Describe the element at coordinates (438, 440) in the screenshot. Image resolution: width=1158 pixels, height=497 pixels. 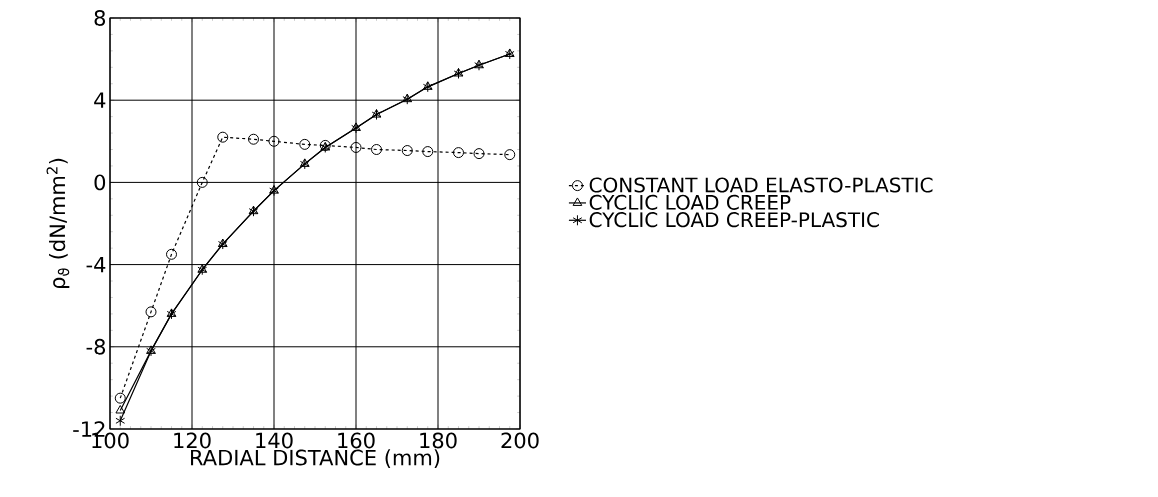
I see `x-tick-label: 180` at that location.